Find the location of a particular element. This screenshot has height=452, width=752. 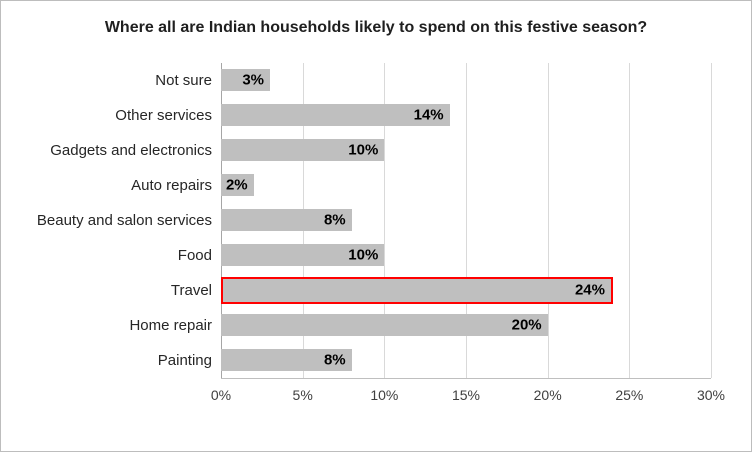

category-label: Beauty and salon services is located at coordinates (124, 220).